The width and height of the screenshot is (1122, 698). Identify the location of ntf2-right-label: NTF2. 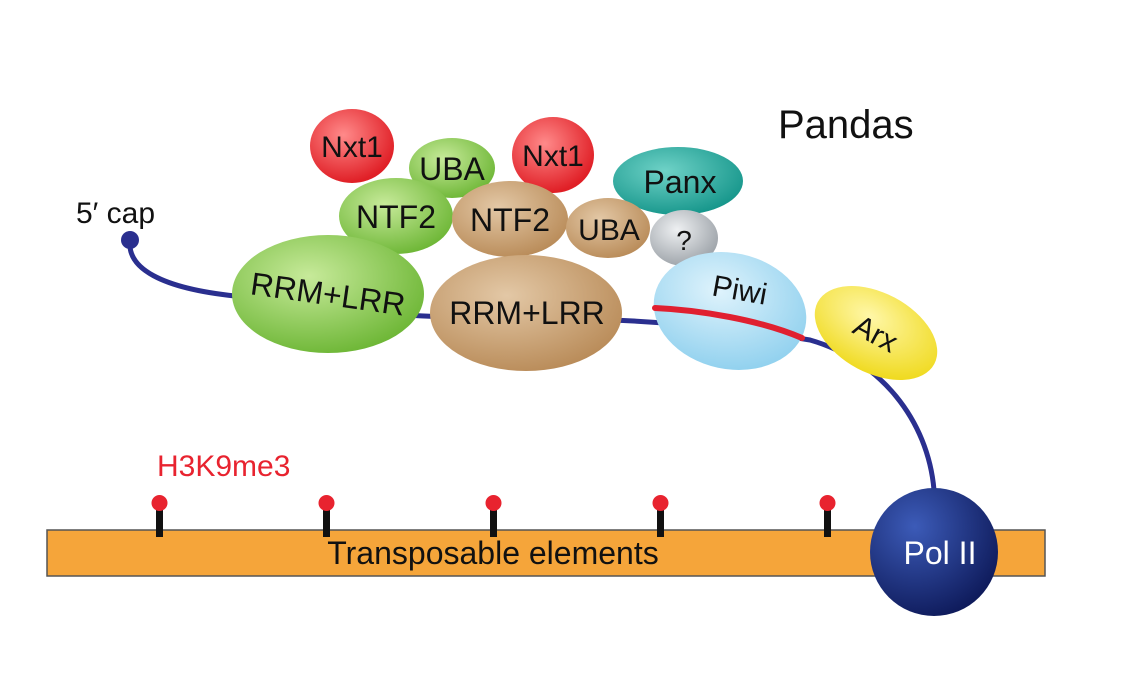
(510, 220).